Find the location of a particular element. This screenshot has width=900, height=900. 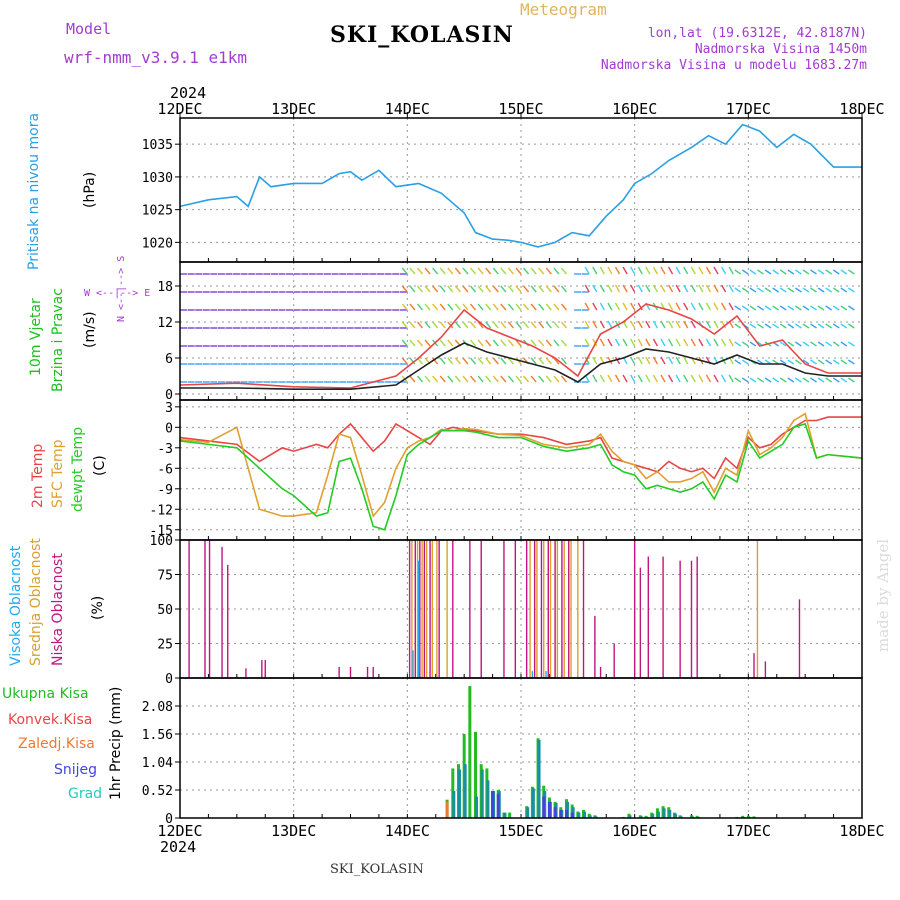

panel-frame is located at coordinates (521, 470).